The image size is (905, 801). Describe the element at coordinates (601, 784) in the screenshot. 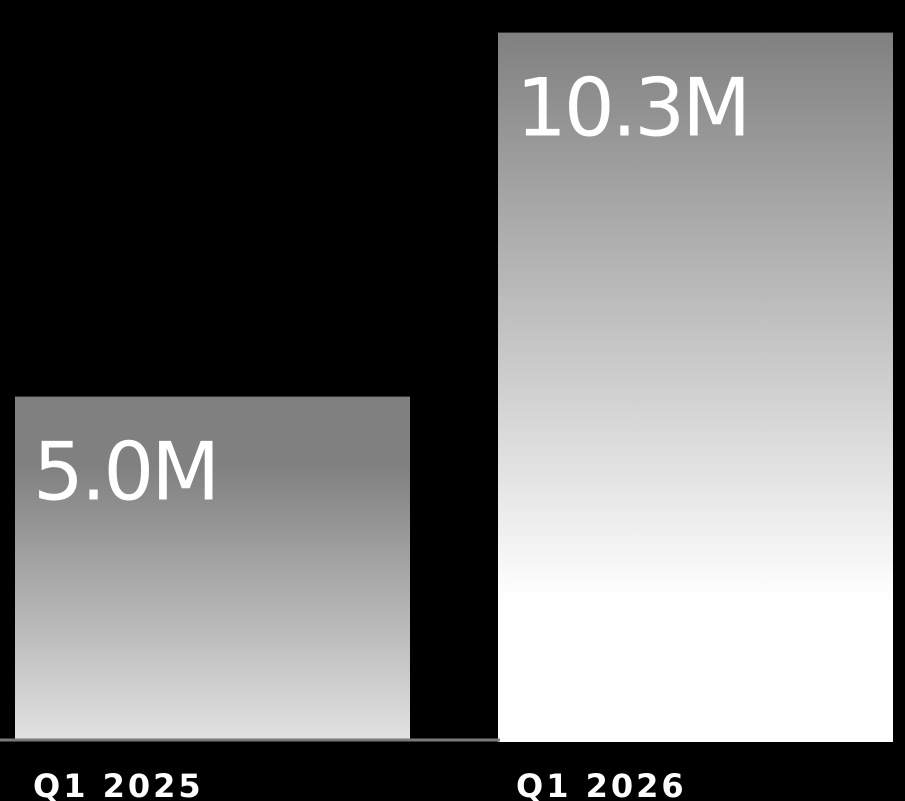

I see `x-tick-label: Q1 2026` at that location.